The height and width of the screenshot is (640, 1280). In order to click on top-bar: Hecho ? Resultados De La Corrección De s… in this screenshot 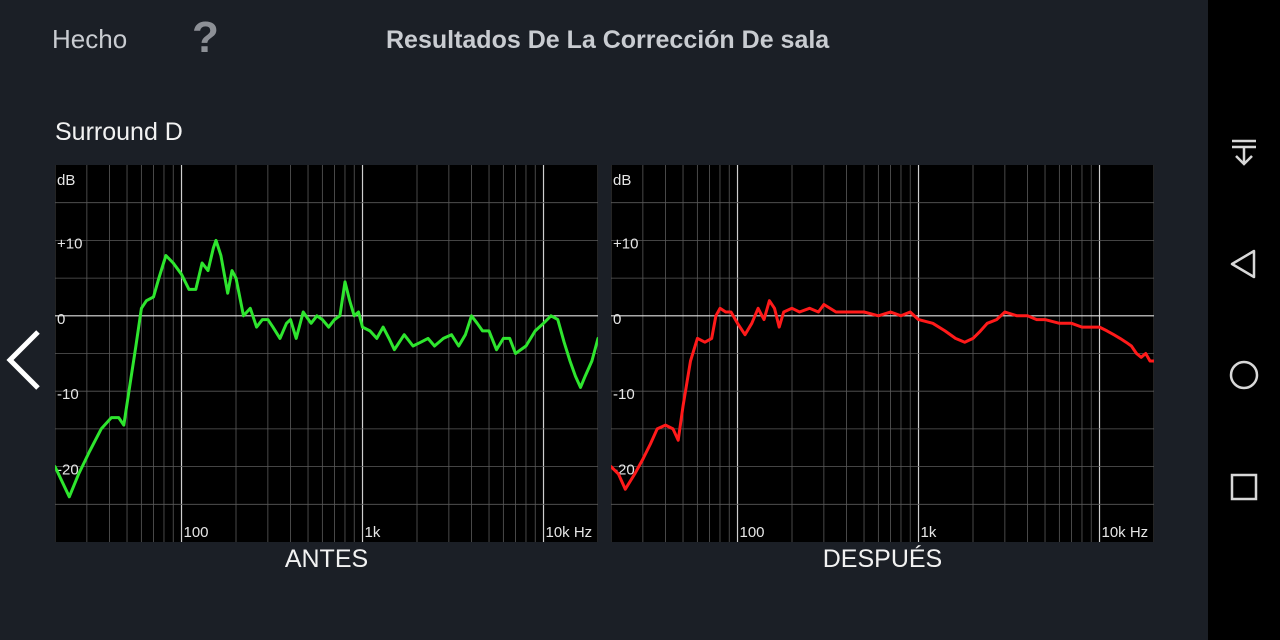, I will do `click(604, 42)`.